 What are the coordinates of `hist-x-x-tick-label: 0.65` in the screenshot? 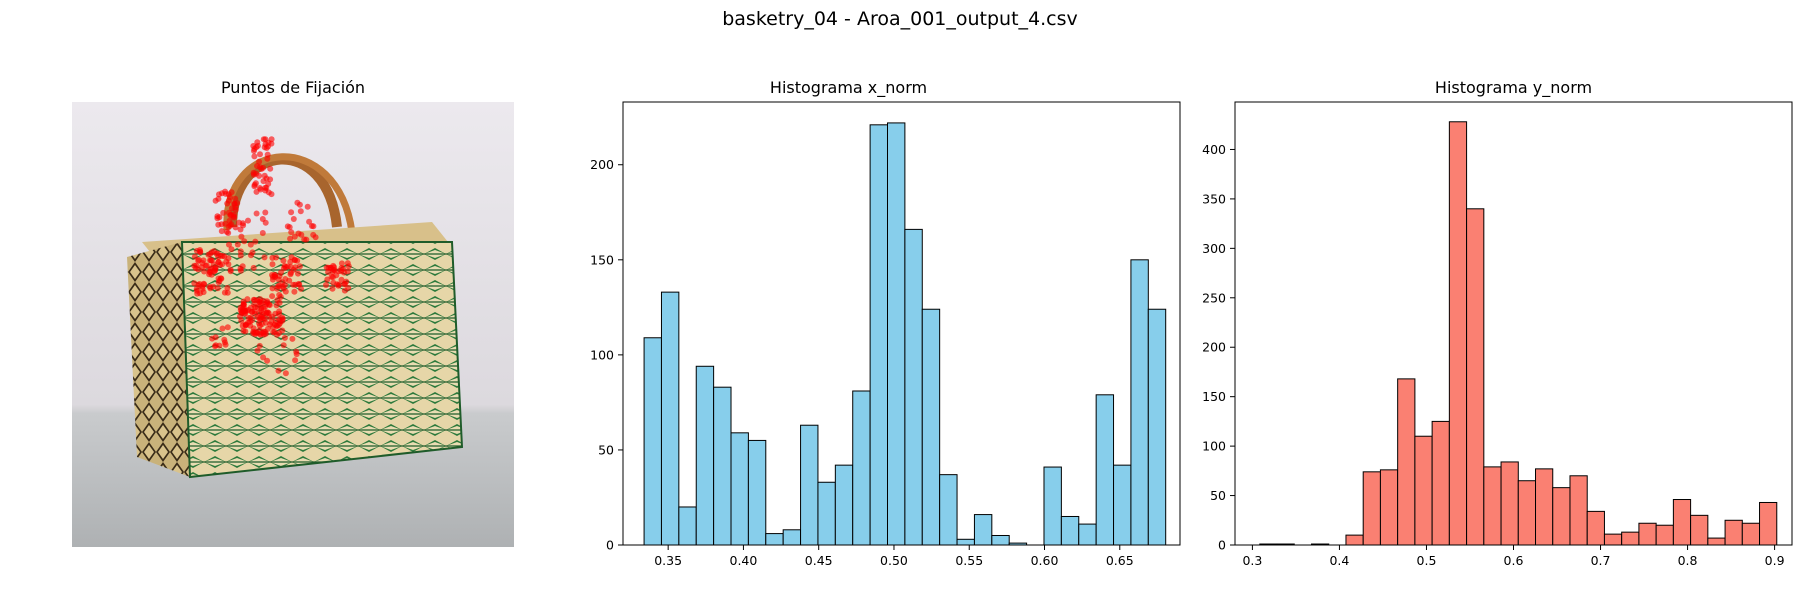 It's located at (1120, 560).